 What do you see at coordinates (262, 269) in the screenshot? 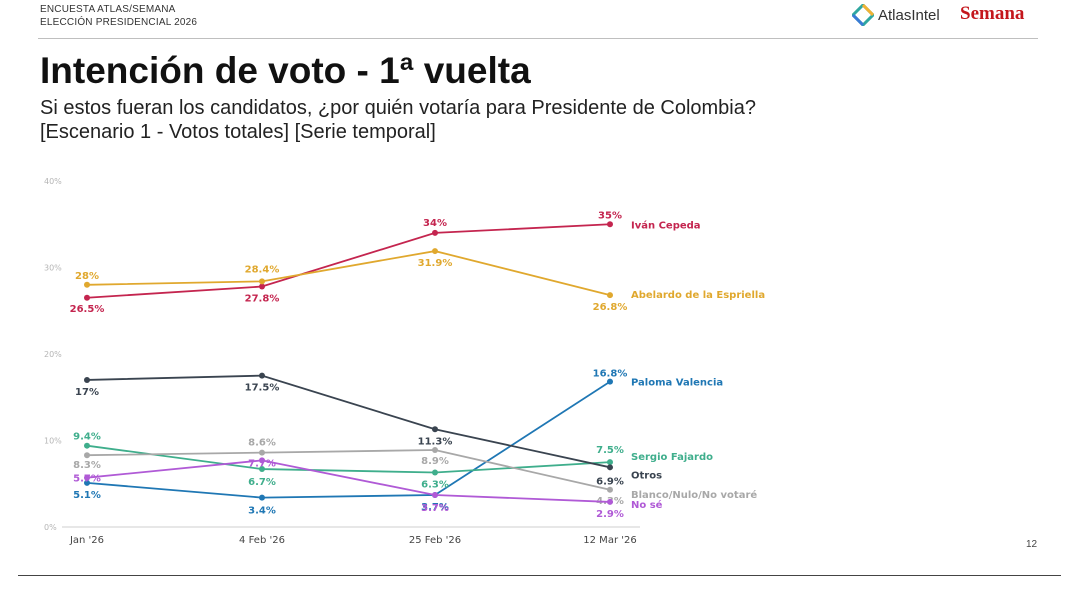
I see `data-label: 28.4%` at bounding box center [262, 269].